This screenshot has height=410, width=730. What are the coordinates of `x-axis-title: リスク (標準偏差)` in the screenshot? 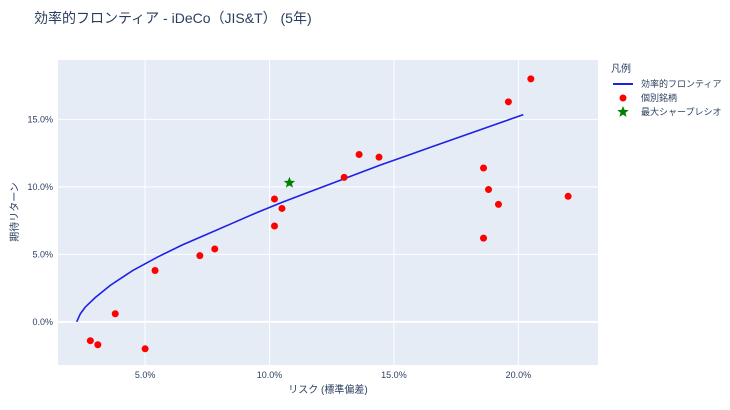 It's located at (327, 389).